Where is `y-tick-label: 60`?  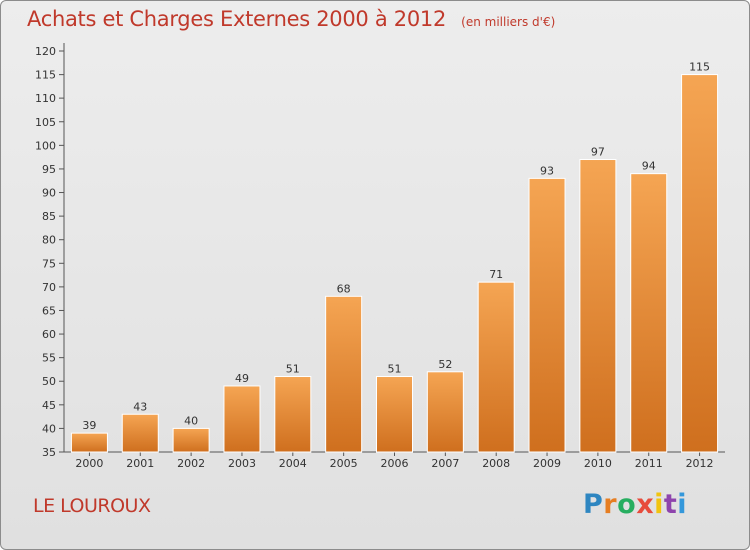 y-tick-label: 60 is located at coordinates (49, 334).